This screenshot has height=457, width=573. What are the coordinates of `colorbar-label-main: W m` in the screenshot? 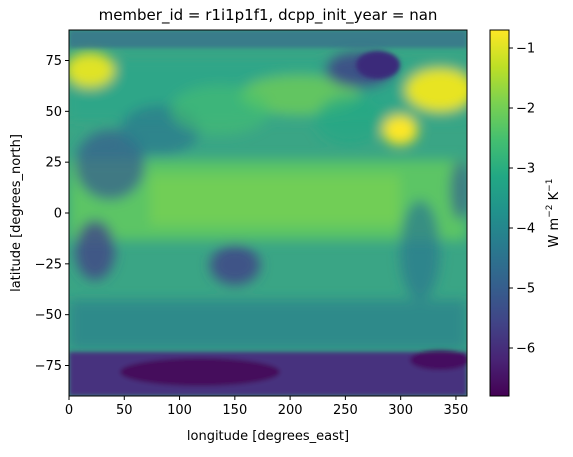 It's located at (554, 233).